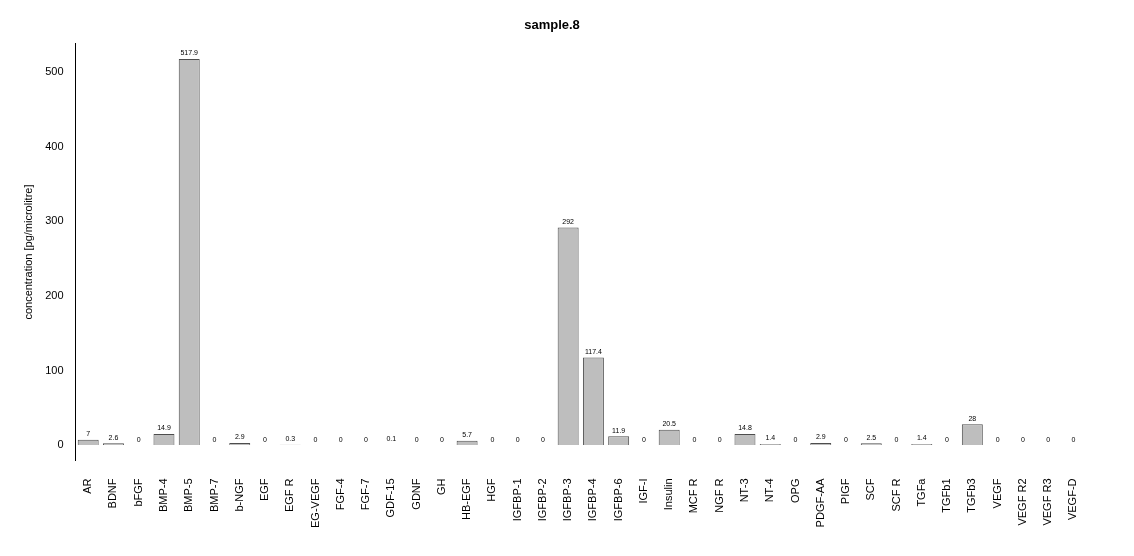 Image resolution: width=1134 pixels, height=556 pixels. I want to click on x-tick-label: BDNF, so click(112, 493).